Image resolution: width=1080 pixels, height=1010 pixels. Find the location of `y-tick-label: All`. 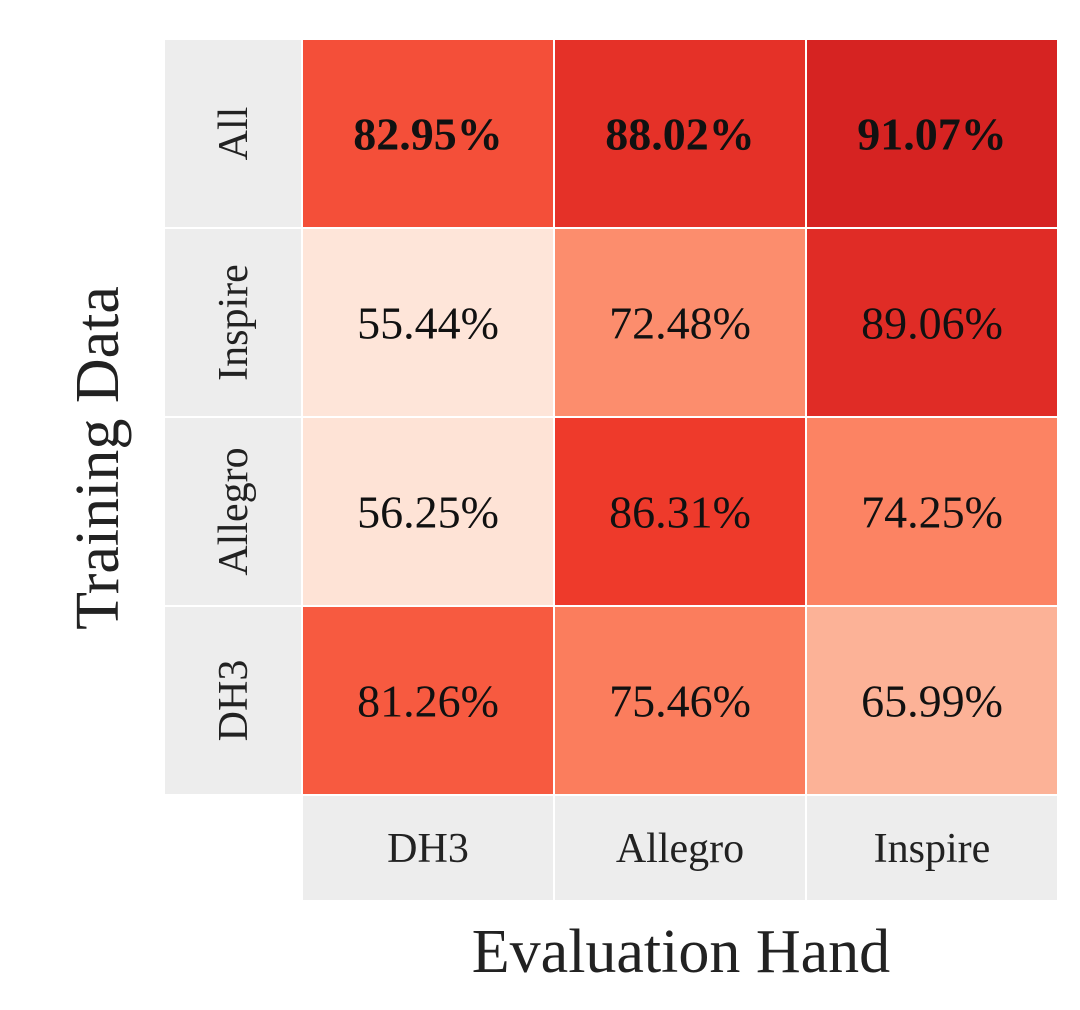

y-tick-label: All is located at coordinates (234, 134).